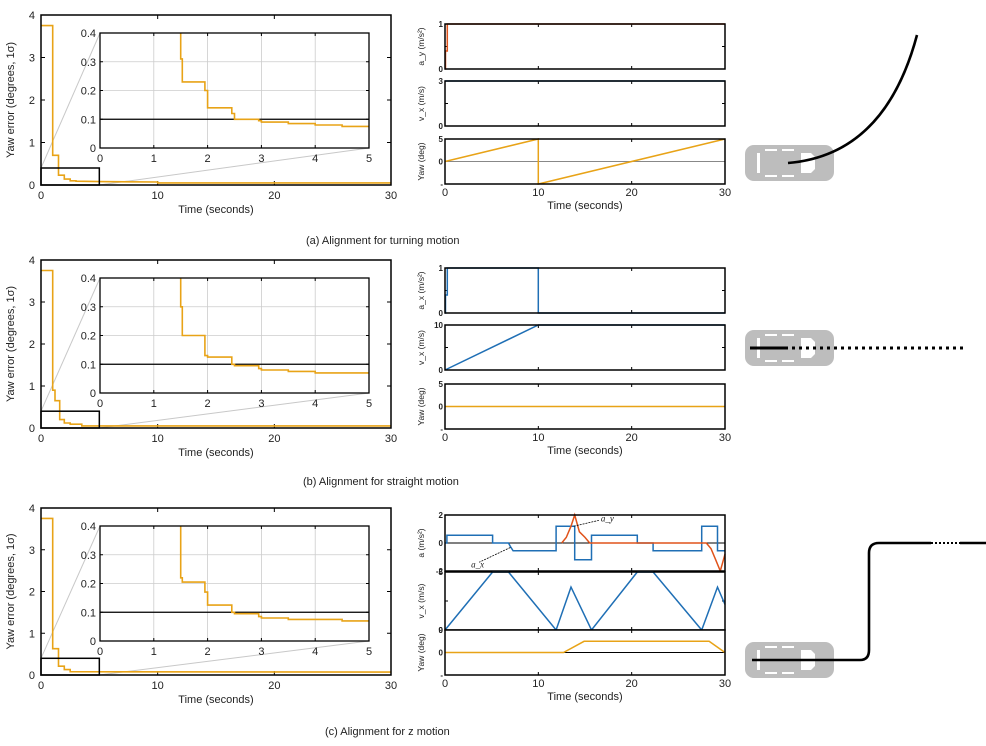 This screenshot has width=986, height=746. Describe the element at coordinates (585, 46) in the screenshot. I see `subplot-background` at that location.